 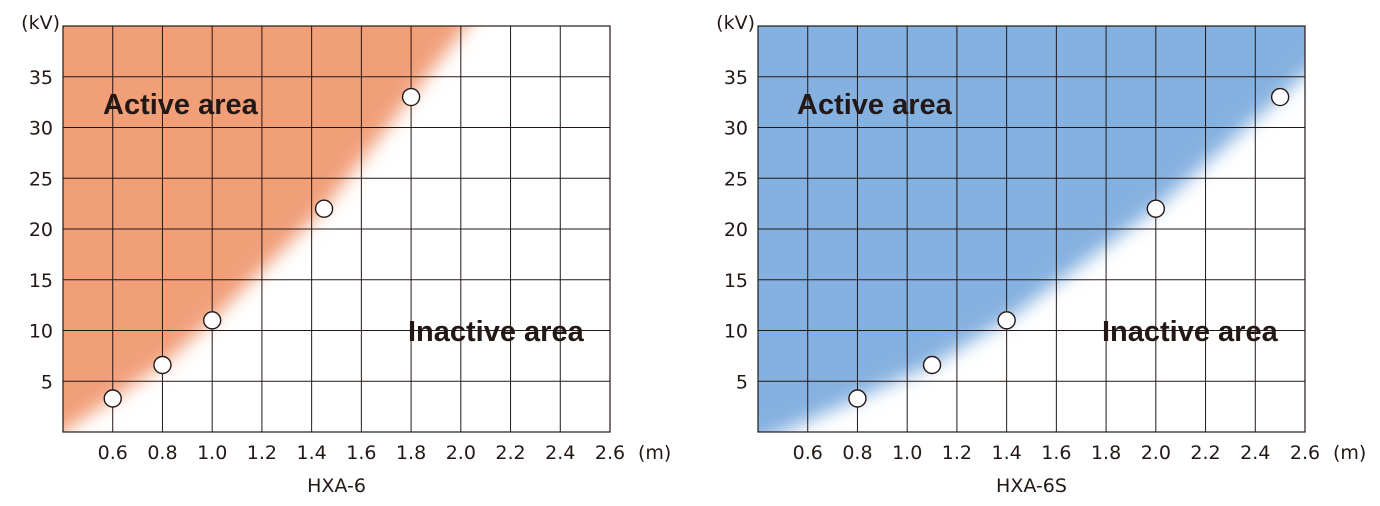 What do you see at coordinates (336, 486) in the screenshot?
I see `chart-caption: HXA-6` at bounding box center [336, 486].